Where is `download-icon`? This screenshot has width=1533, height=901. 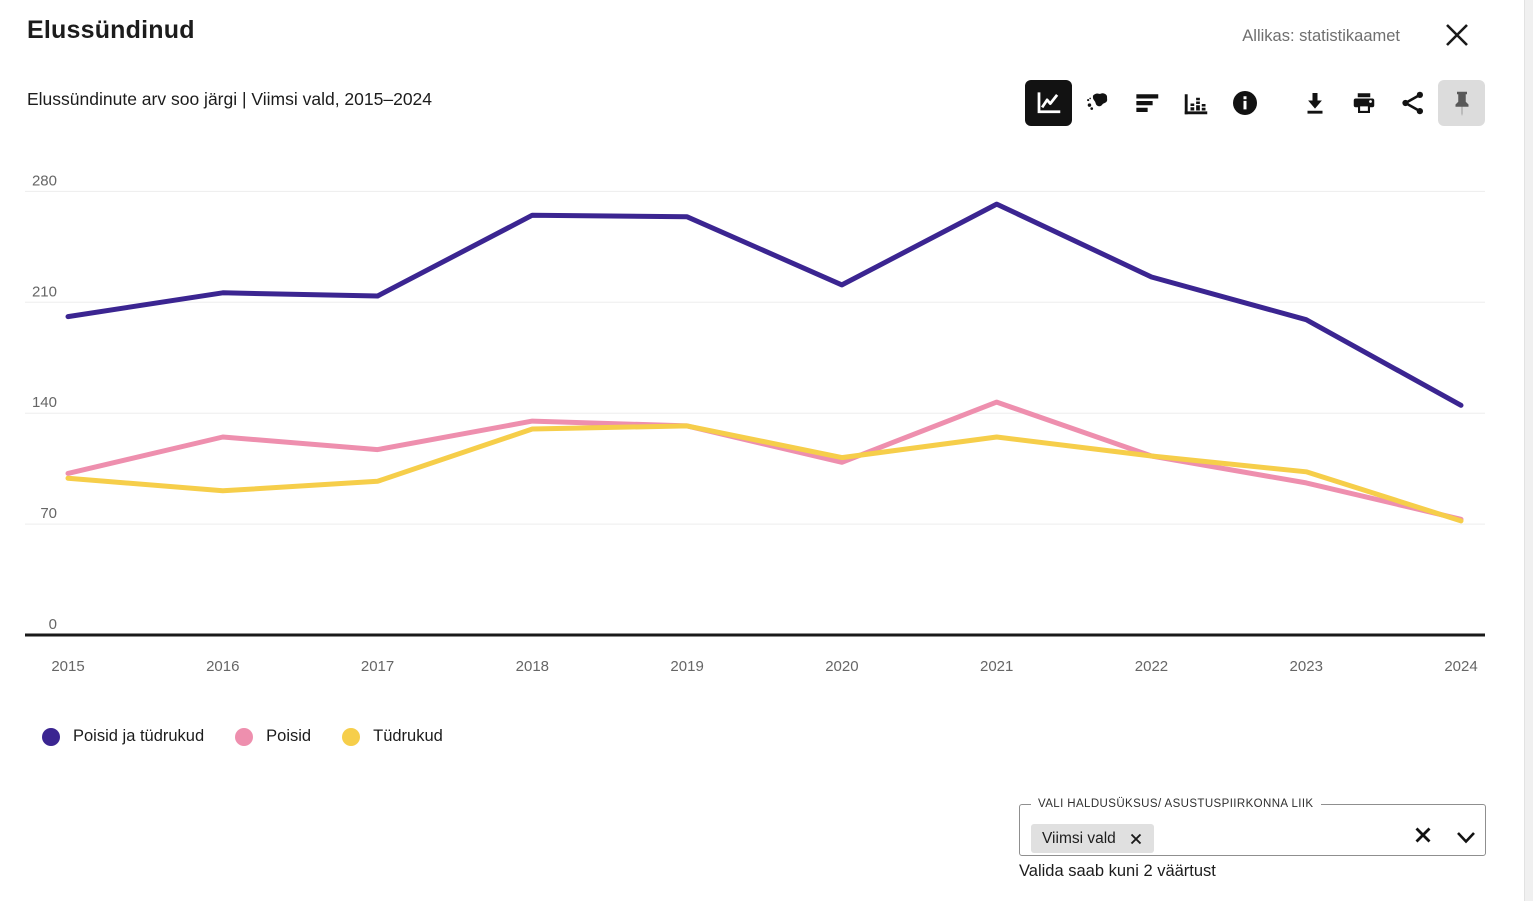 download-icon is located at coordinates (1314, 103).